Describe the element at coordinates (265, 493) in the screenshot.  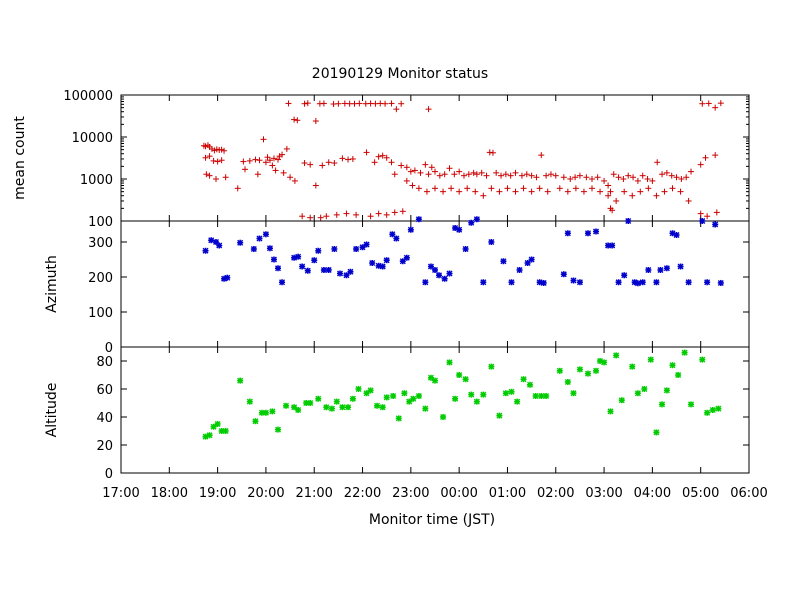
I see `x-tick-label: 20:00` at that location.